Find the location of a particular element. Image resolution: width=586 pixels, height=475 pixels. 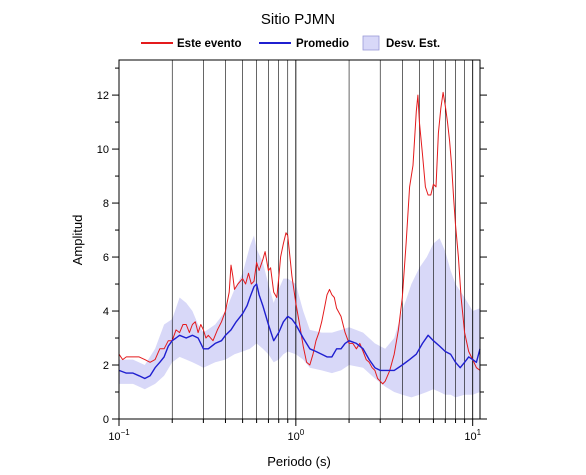

y-tick-label: 2 is located at coordinates (106, 366).